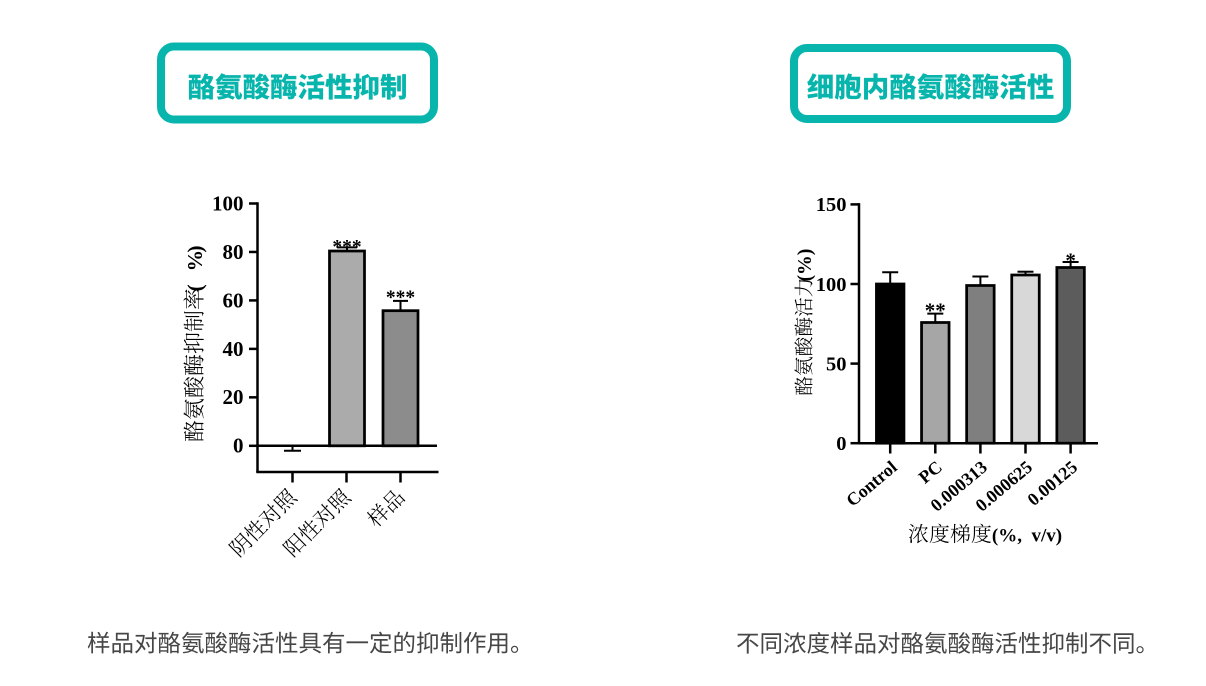 Image resolution: width=1206 pixels, height=686 pixels. I want to click on svg-text: PC, so click(930, 472).